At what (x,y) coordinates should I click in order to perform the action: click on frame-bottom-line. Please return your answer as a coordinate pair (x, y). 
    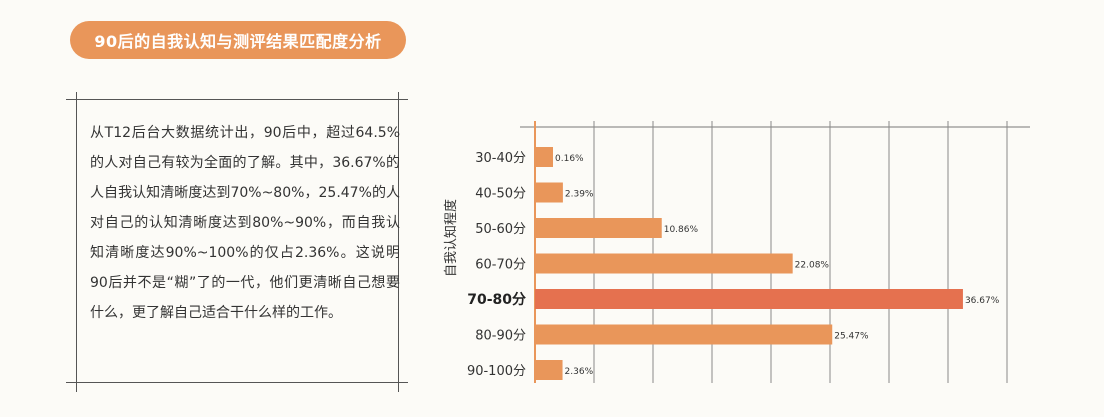
    Looking at the image, I should click on (237, 382).